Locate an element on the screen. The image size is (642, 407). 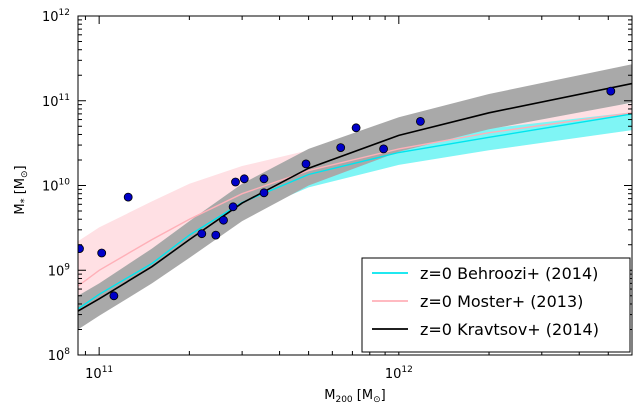
legend-label-moster: z=0 Moster+ (2013) is located at coordinates (501, 301).